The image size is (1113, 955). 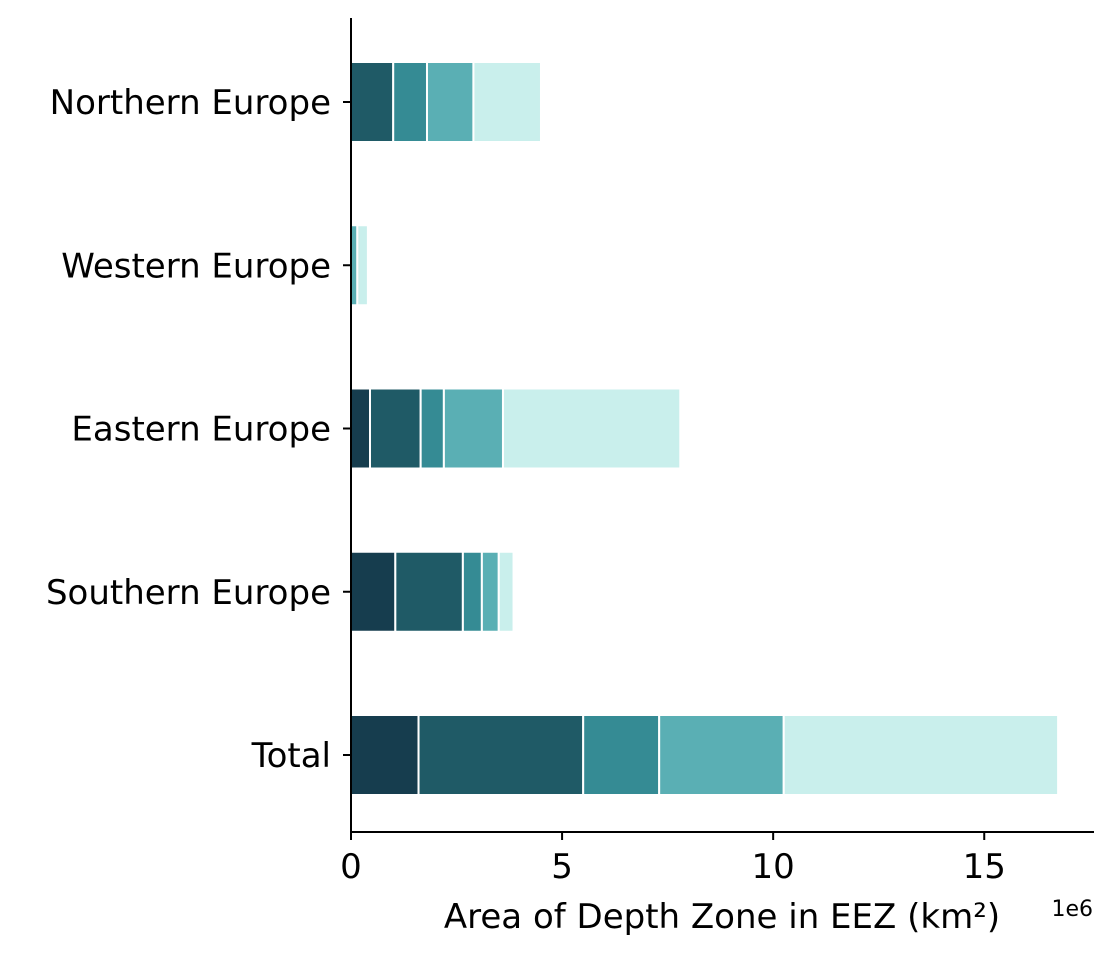 What do you see at coordinates (291, 756) in the screenshot?
I see `y-tick-label: Total` at bounding box center [291, 756].